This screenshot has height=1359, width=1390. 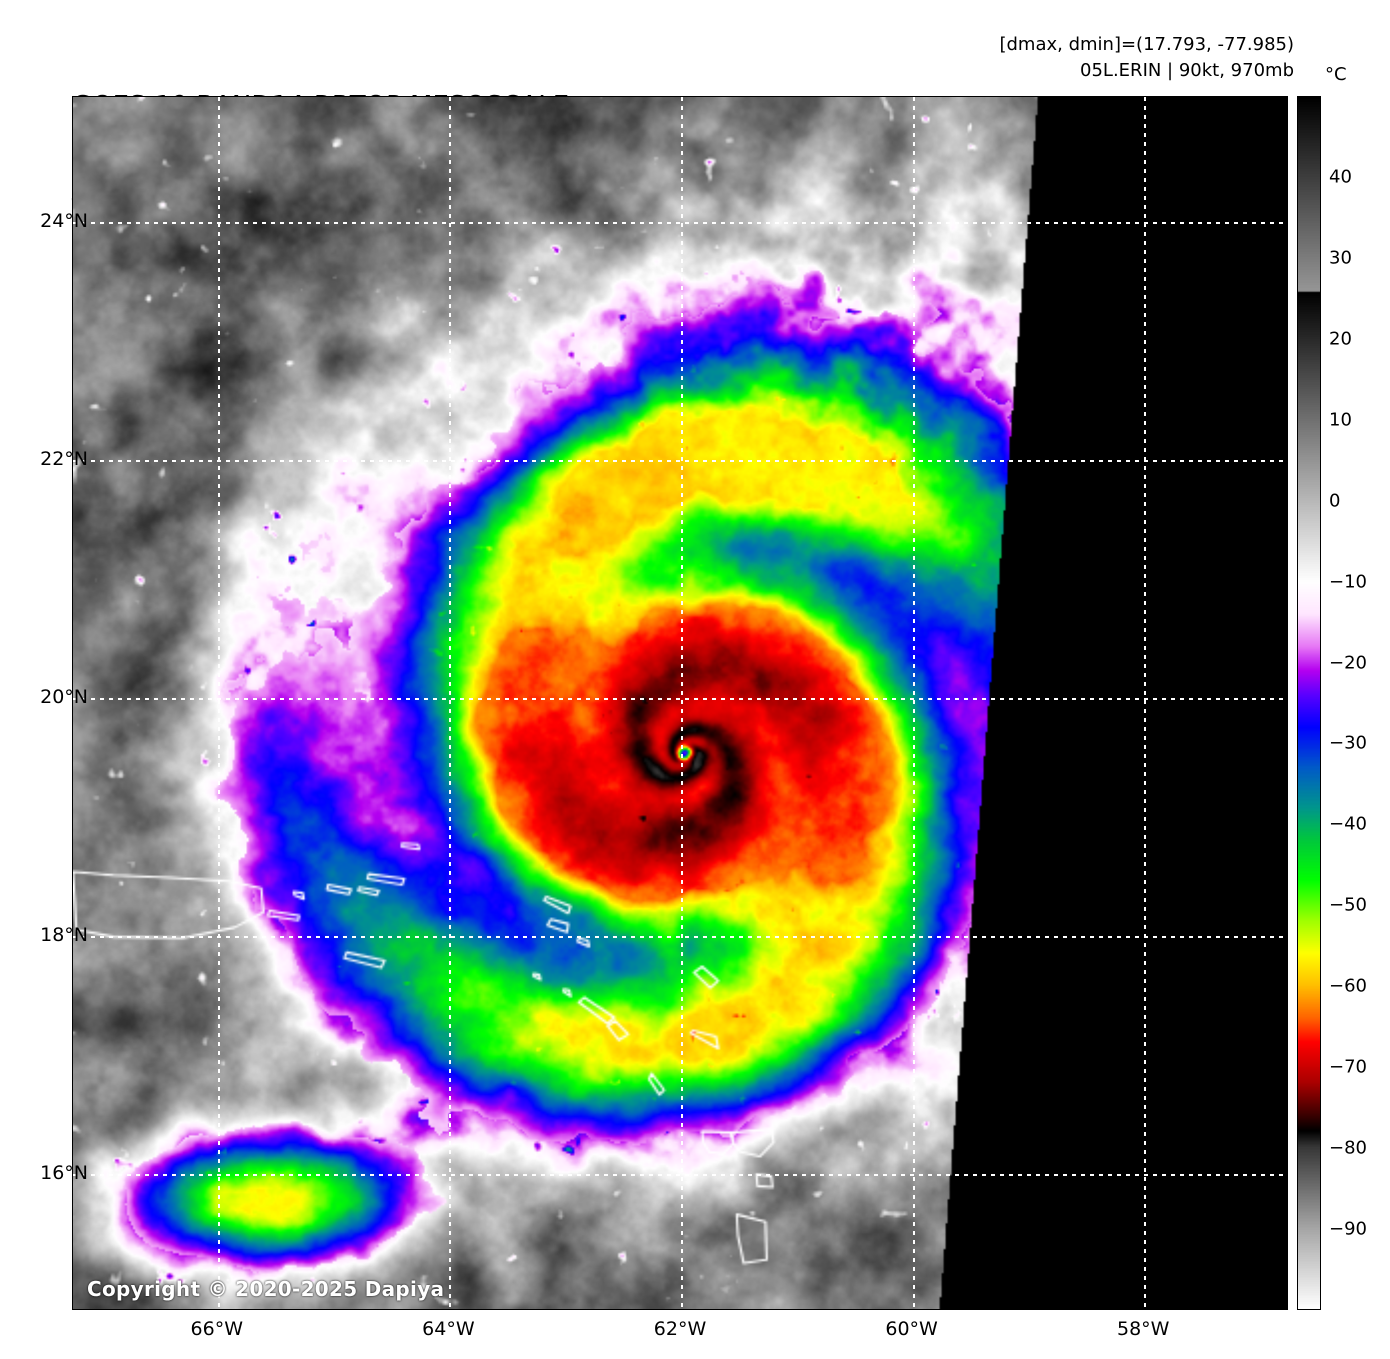 What do you see at coordinates (1348, 743) in the screenshot?
I see `colorbar-tick-7: −30` at bounding box center [1348, 743].